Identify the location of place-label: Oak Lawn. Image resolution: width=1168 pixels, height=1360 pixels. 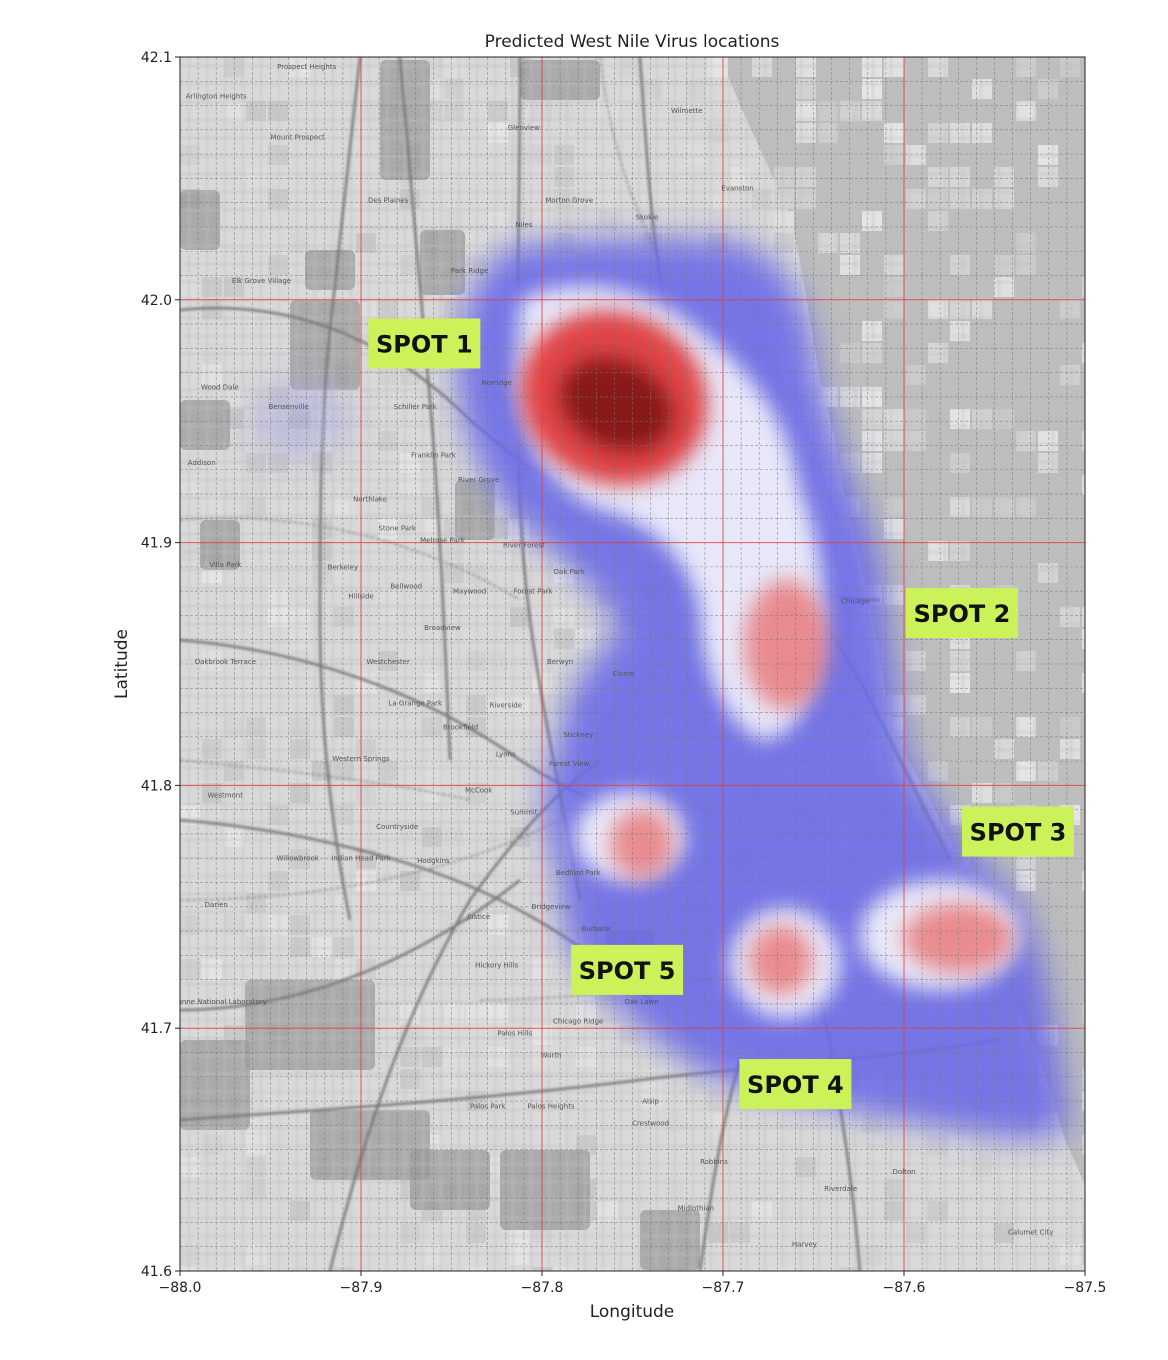
(641, 1002).